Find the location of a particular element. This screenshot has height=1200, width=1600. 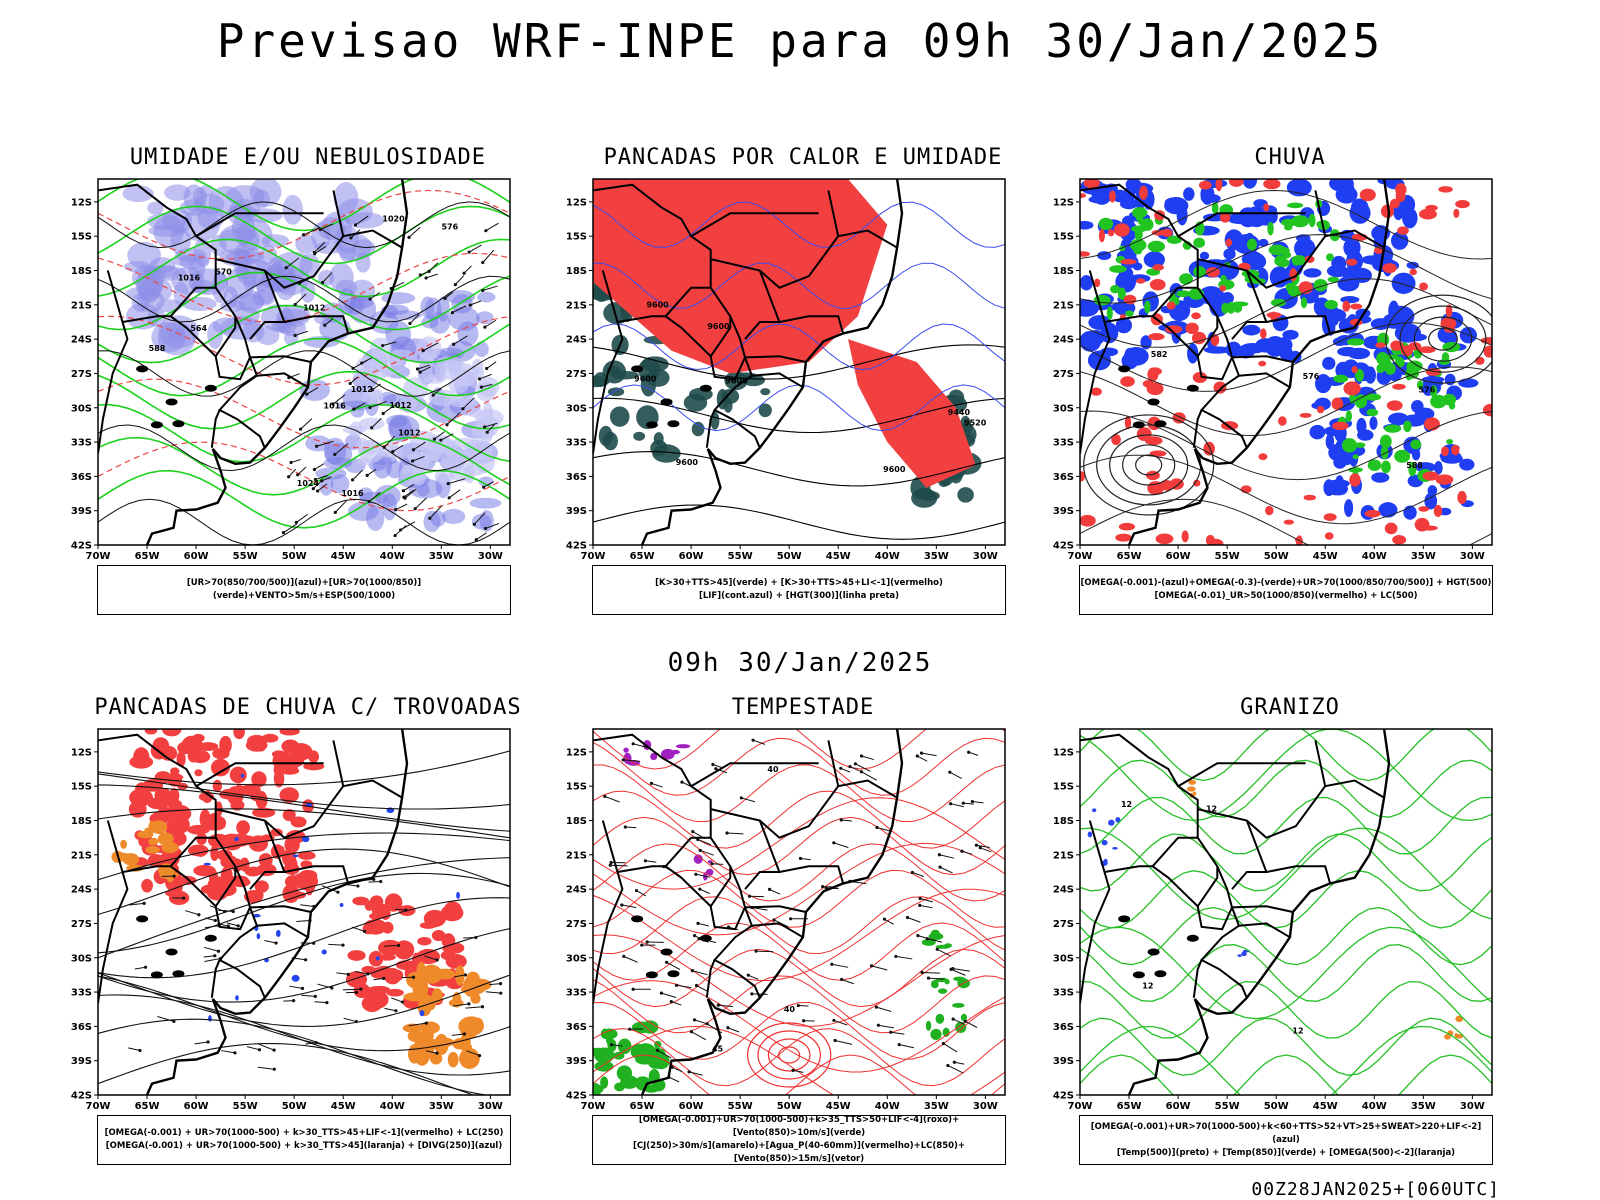

contour-label: 9600 is located at coordinates (894, 469).